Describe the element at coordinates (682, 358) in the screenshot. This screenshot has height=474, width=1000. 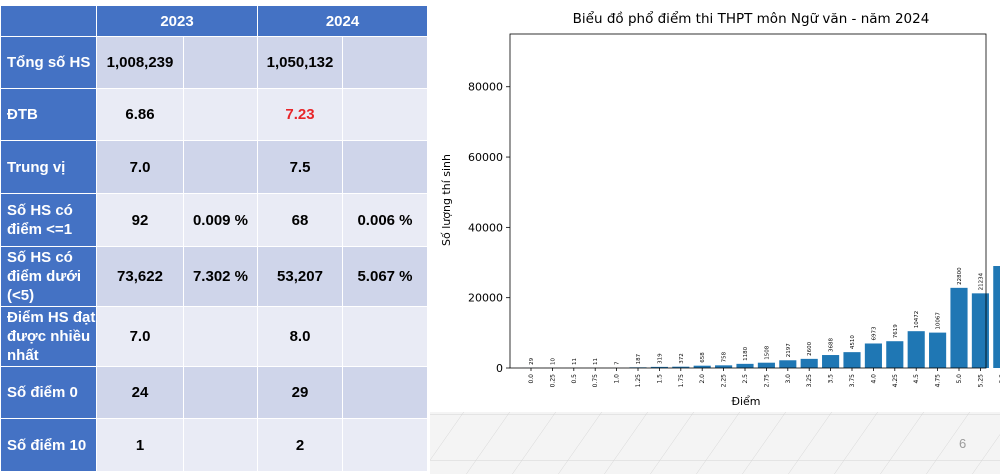
I see `bar-value-label: 372` at that location.